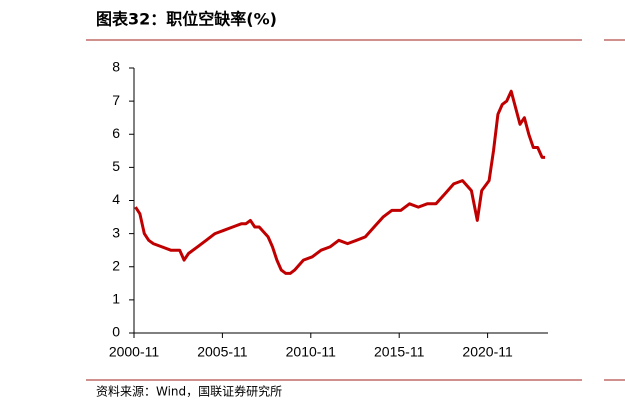  I want to click on chart-title: 图表32：职位空缺率(%), so click(186, 19).